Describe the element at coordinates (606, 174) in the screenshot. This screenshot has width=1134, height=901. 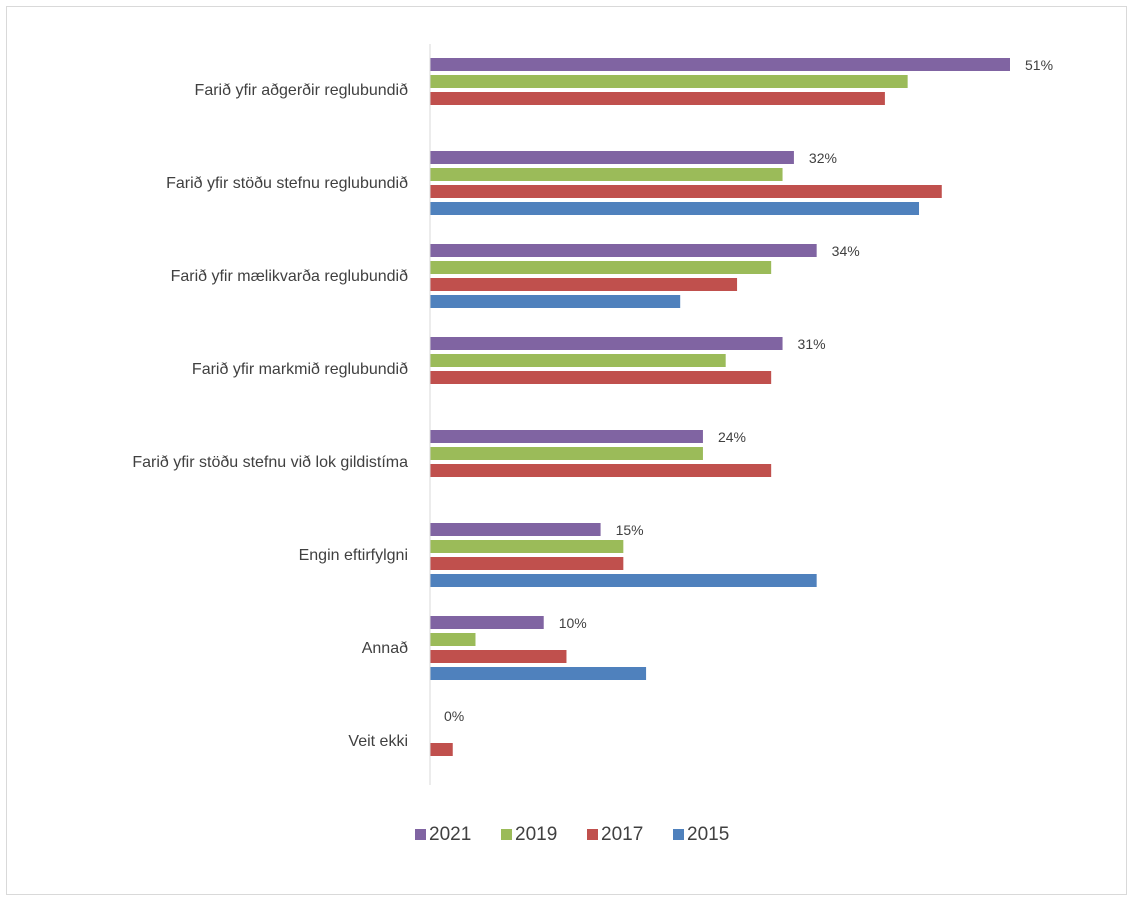
I see `bar-2019-farid-yfir-stodu-stefnu-reglubundid` at that location.